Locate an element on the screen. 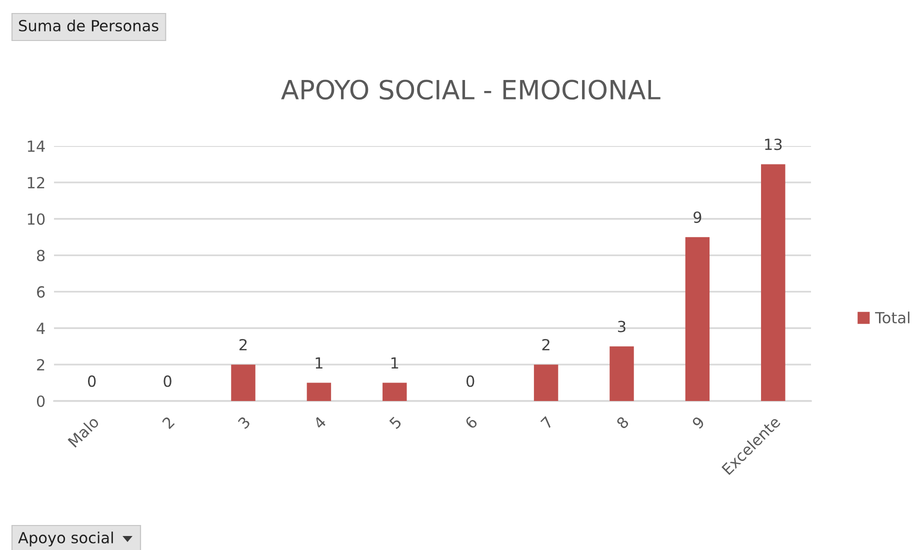 The width and height of the screenshot is (923, 550). chart-title: APOYO SOCIAL - EMOCIONAL is located at coordinates (470, 90).